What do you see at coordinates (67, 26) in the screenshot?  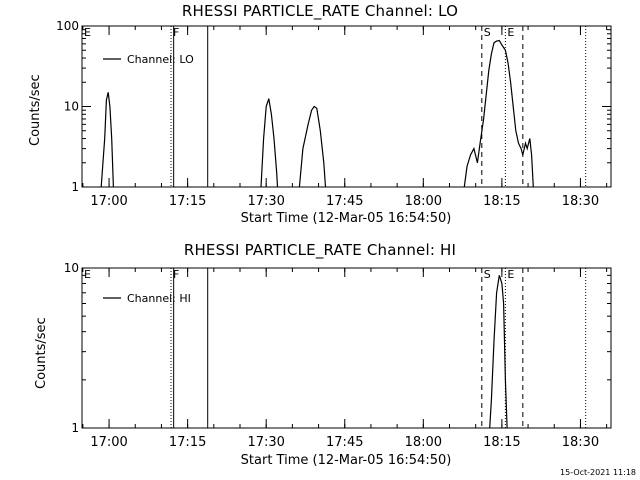 I see `y-tick-label: 100` at bounding box center [67, 26].